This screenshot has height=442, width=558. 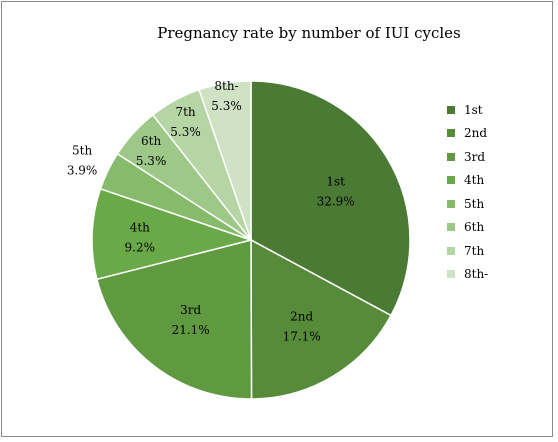 I want to click on slice-category-label: 1st, so click(x=335, y=181).